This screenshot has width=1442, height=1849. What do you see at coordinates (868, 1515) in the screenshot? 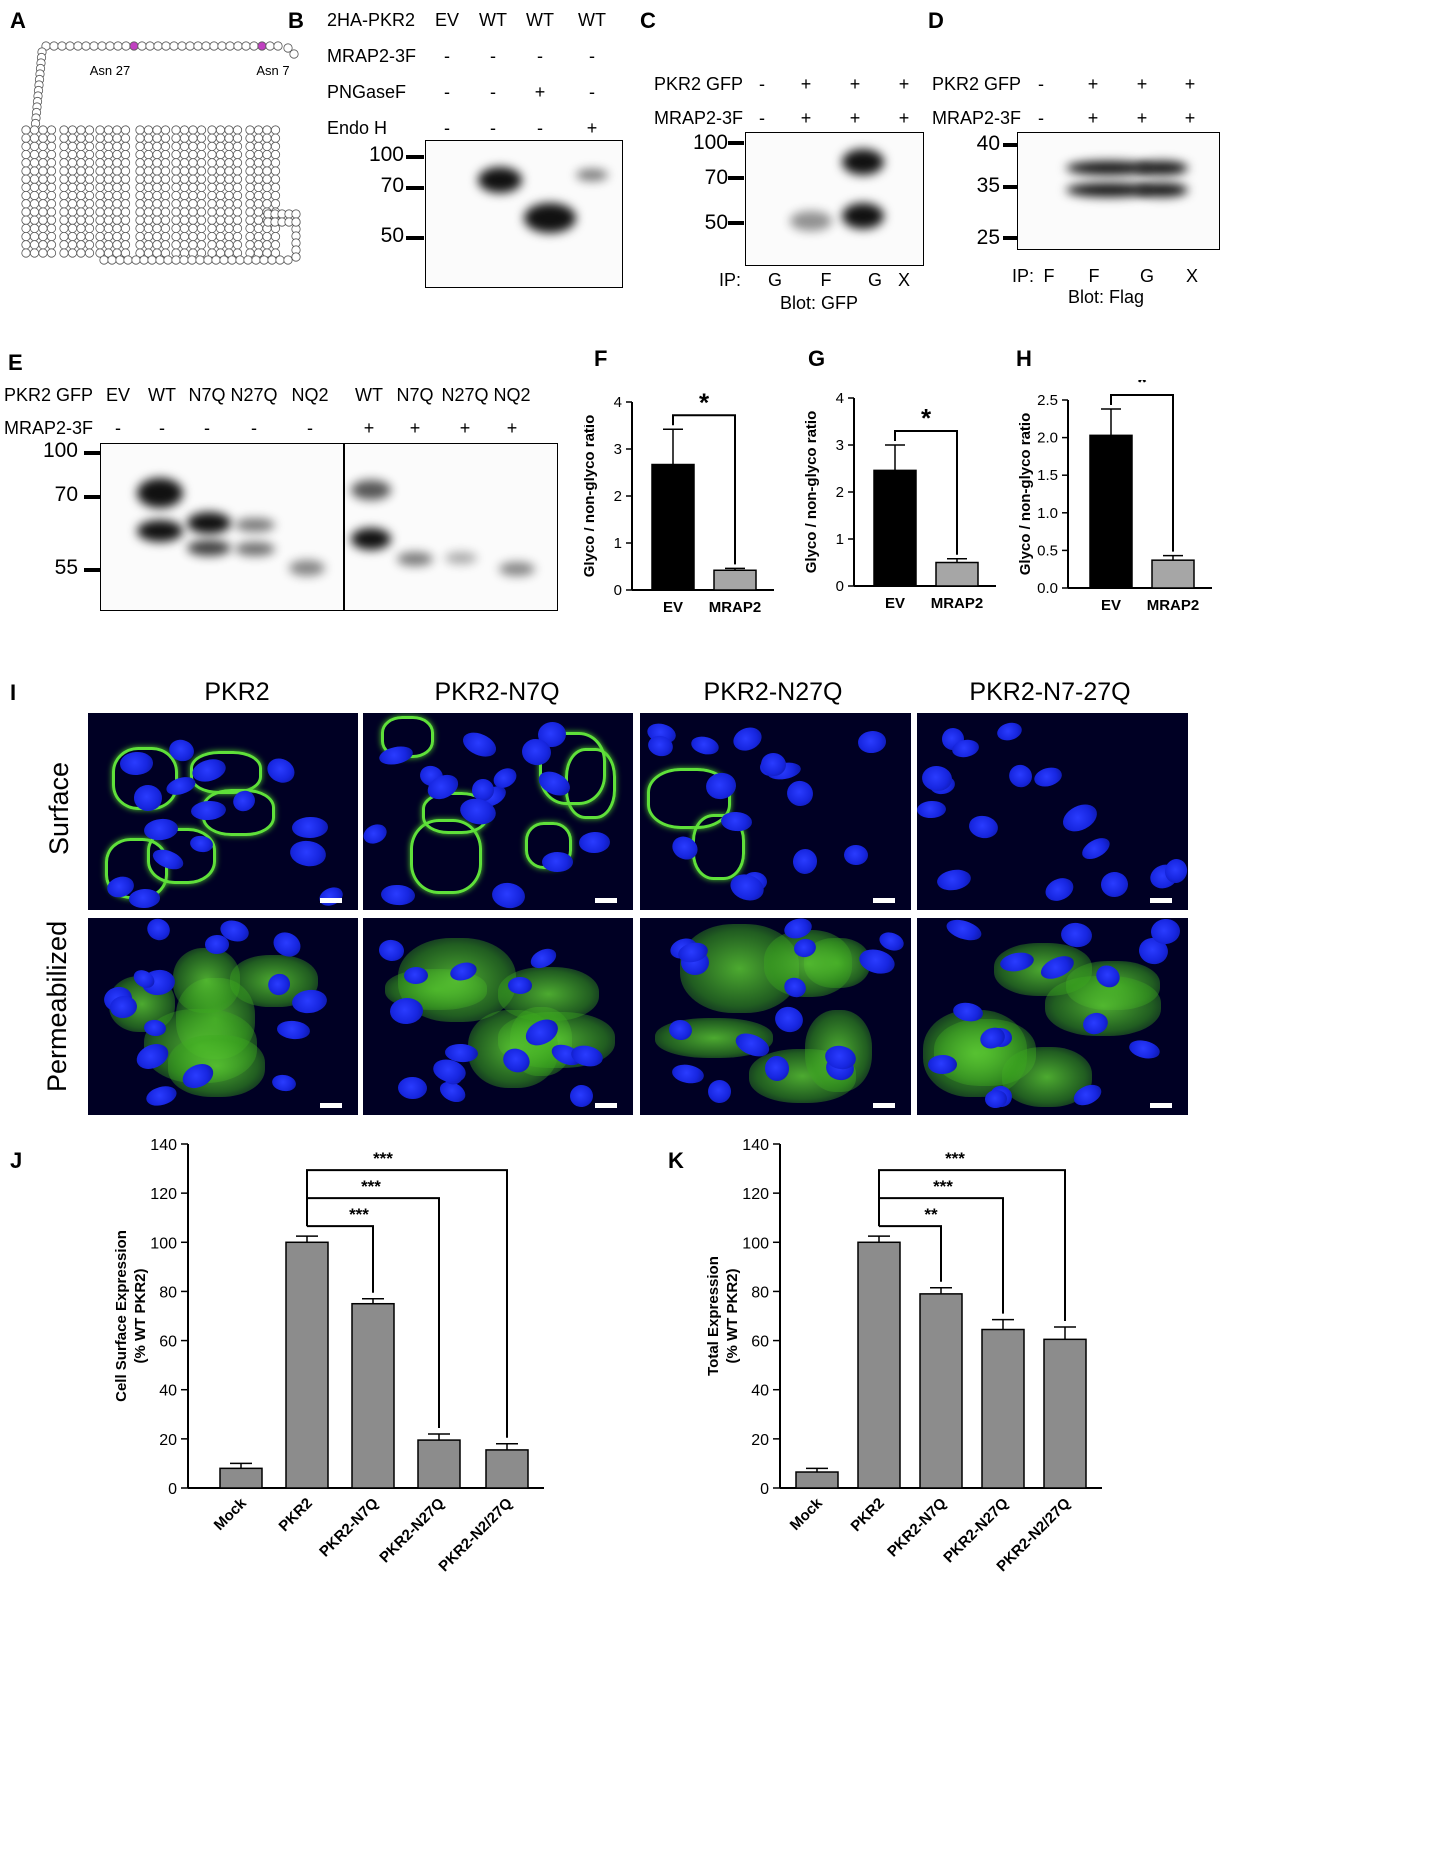
I see `x-tick-label: PKR2` at bounding box center [868, 1515].